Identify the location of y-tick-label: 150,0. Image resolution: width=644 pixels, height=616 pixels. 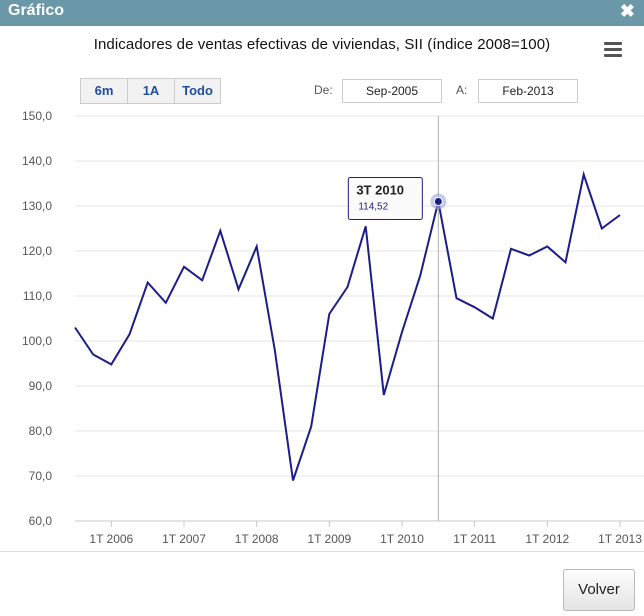
(37, 116).